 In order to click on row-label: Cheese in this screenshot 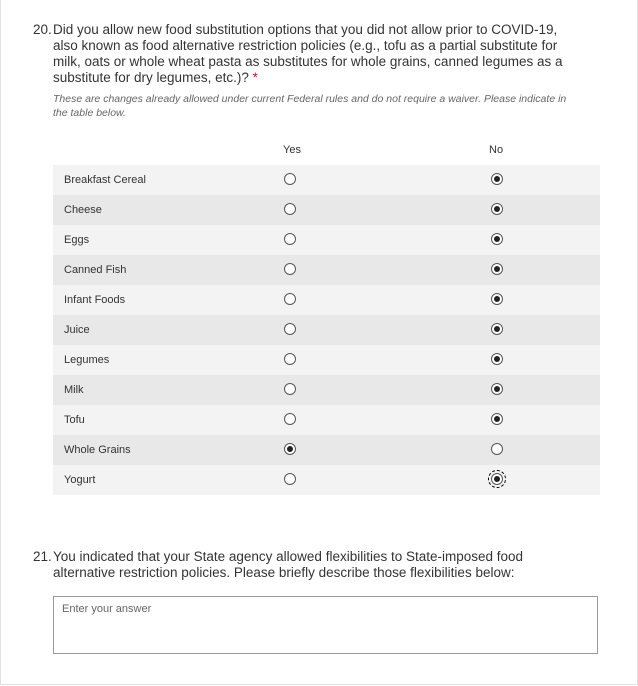, I will do `click(83, 210)`.